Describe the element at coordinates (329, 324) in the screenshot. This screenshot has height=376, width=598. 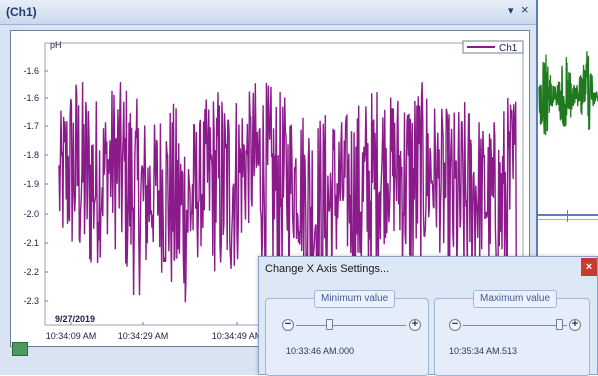
I see `min-slider-thumb` at that location.